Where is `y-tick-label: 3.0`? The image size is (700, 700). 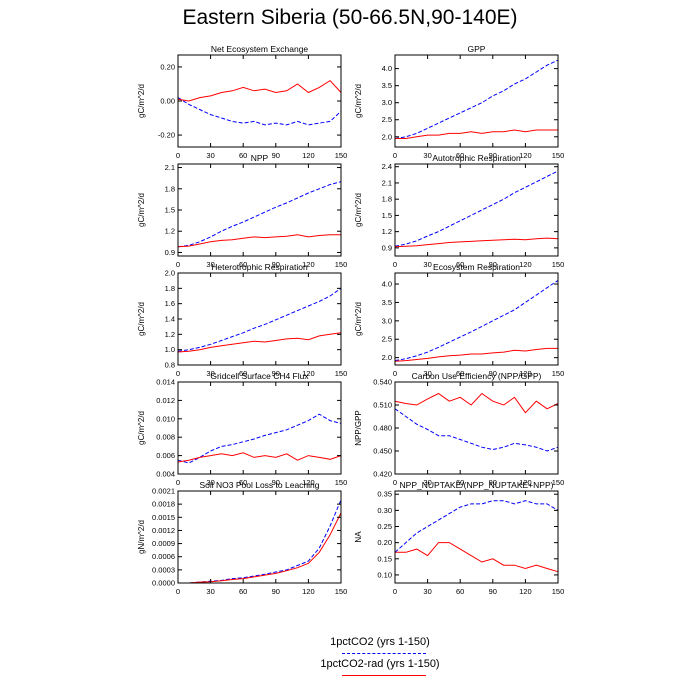 y-tick-label: 3.0 is located at coordinates (387, 102).